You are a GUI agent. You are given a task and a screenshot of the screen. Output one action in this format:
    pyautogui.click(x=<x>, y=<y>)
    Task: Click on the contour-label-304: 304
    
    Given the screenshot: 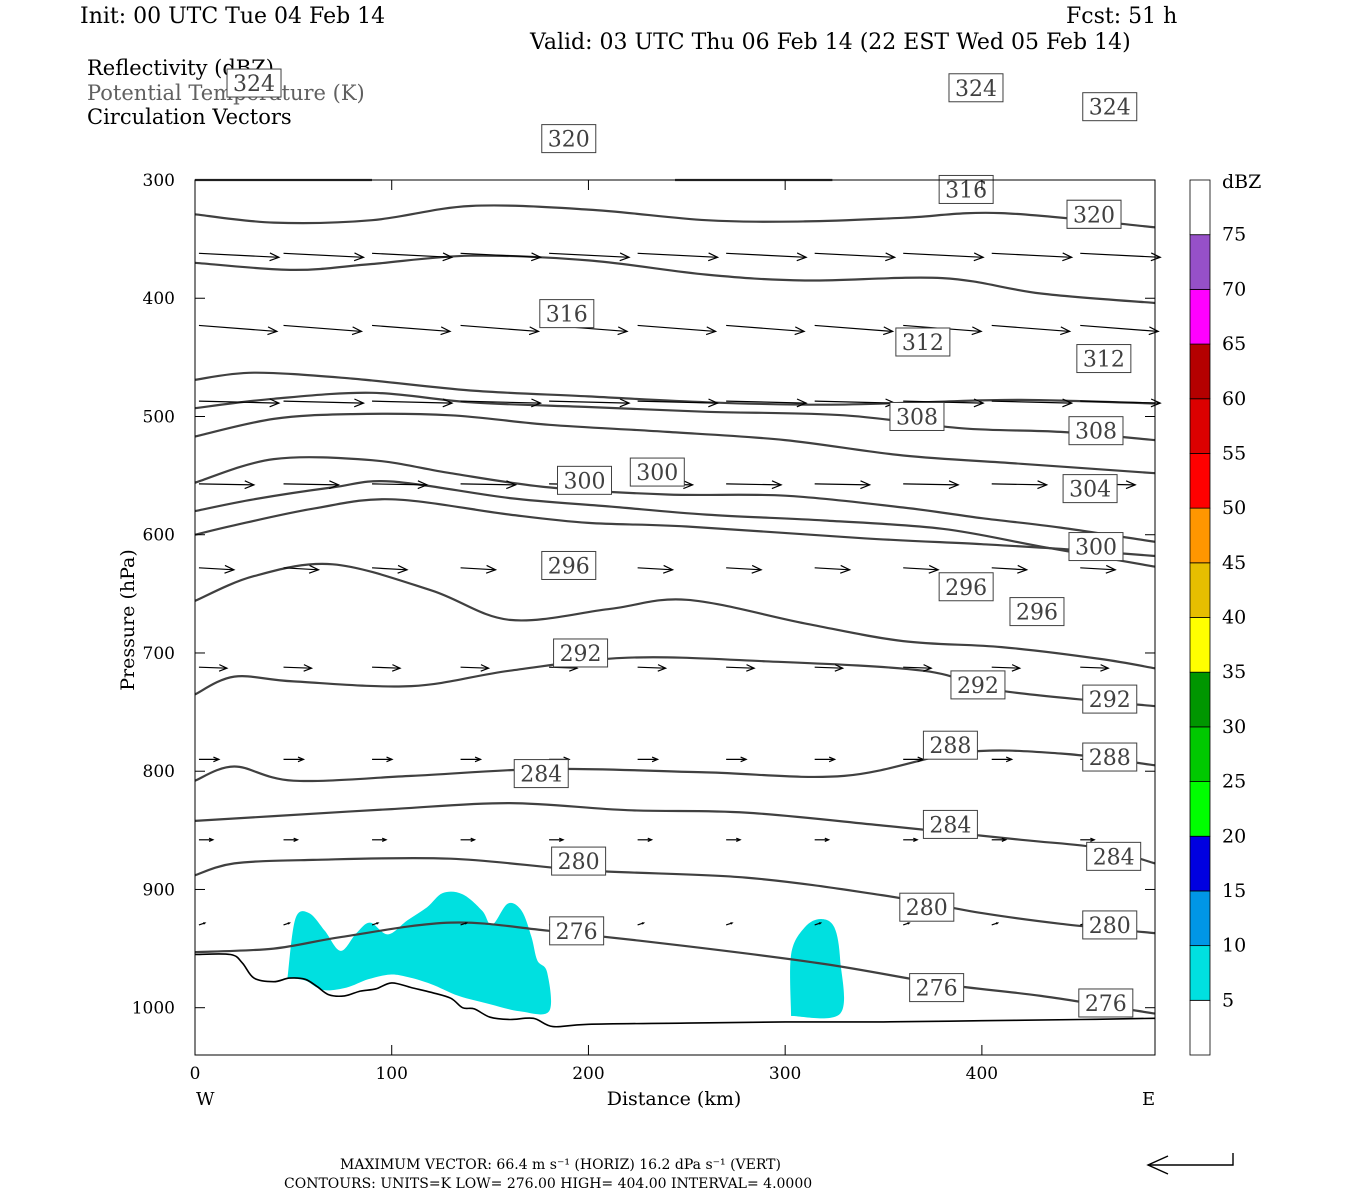 What is the action you would take?
    pyautogui.click(x=1090, y=489)
    